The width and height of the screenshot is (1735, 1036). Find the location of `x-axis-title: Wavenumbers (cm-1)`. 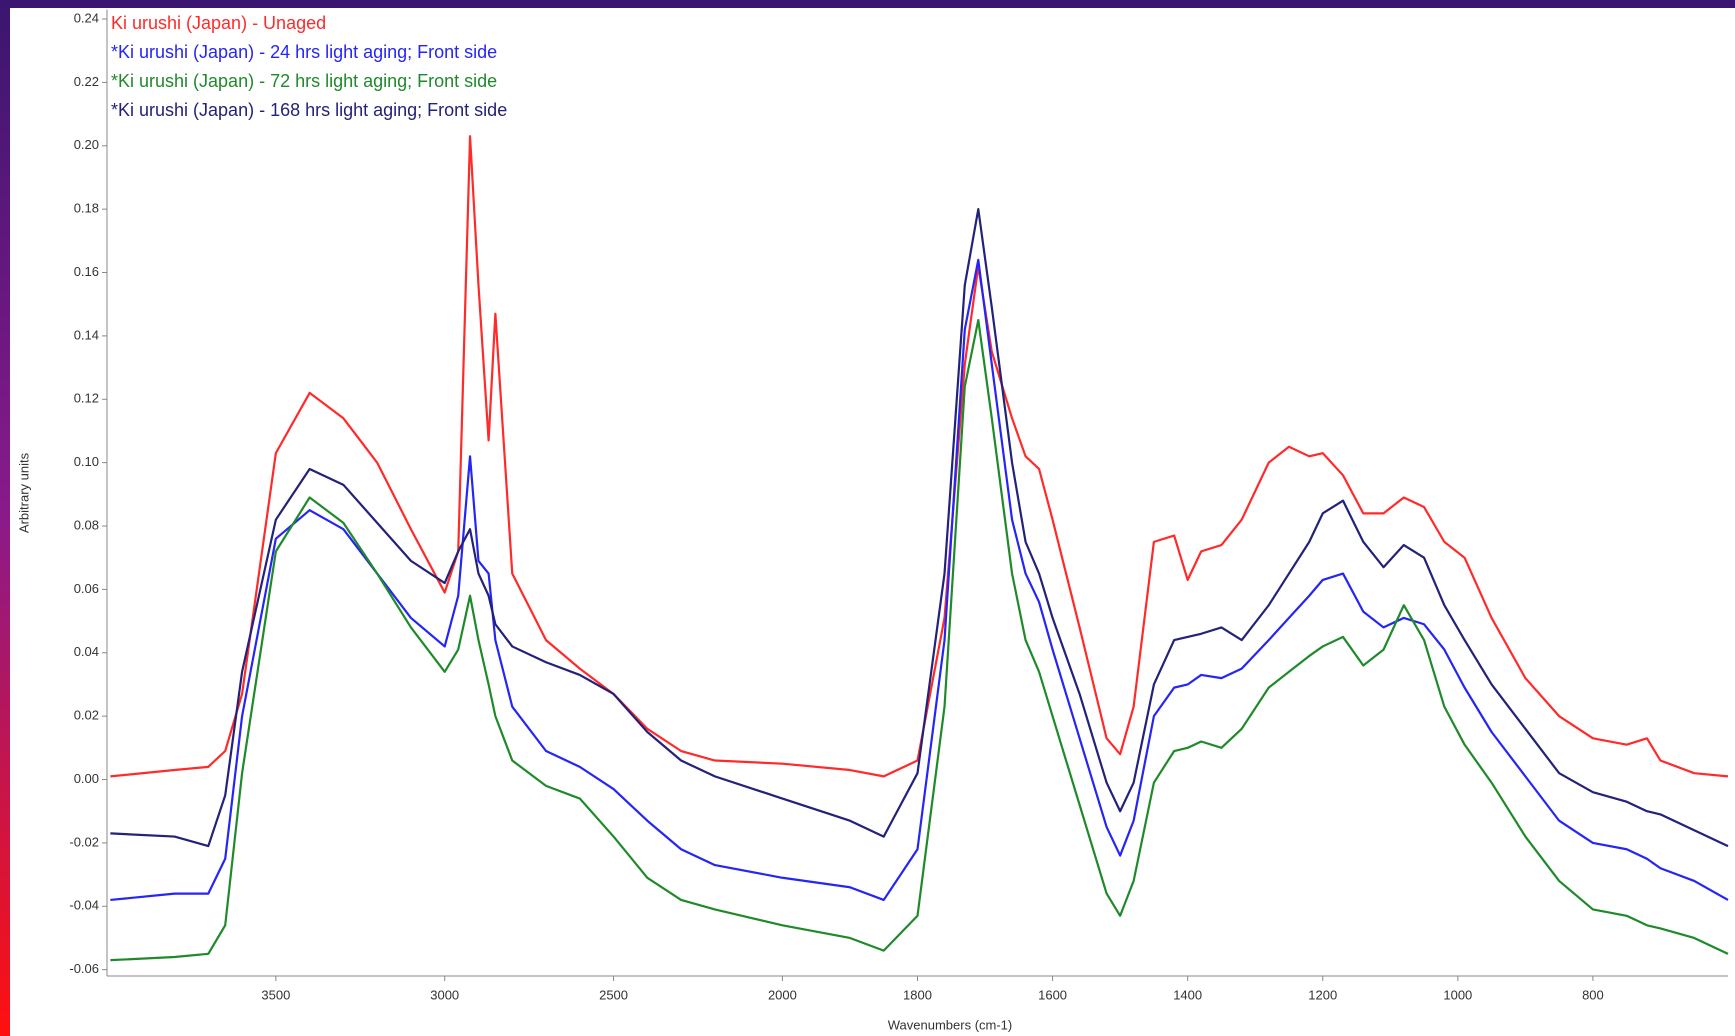

x-axis-title: Wavenumbers (cm-1) is located at coordinates (950, 1024).